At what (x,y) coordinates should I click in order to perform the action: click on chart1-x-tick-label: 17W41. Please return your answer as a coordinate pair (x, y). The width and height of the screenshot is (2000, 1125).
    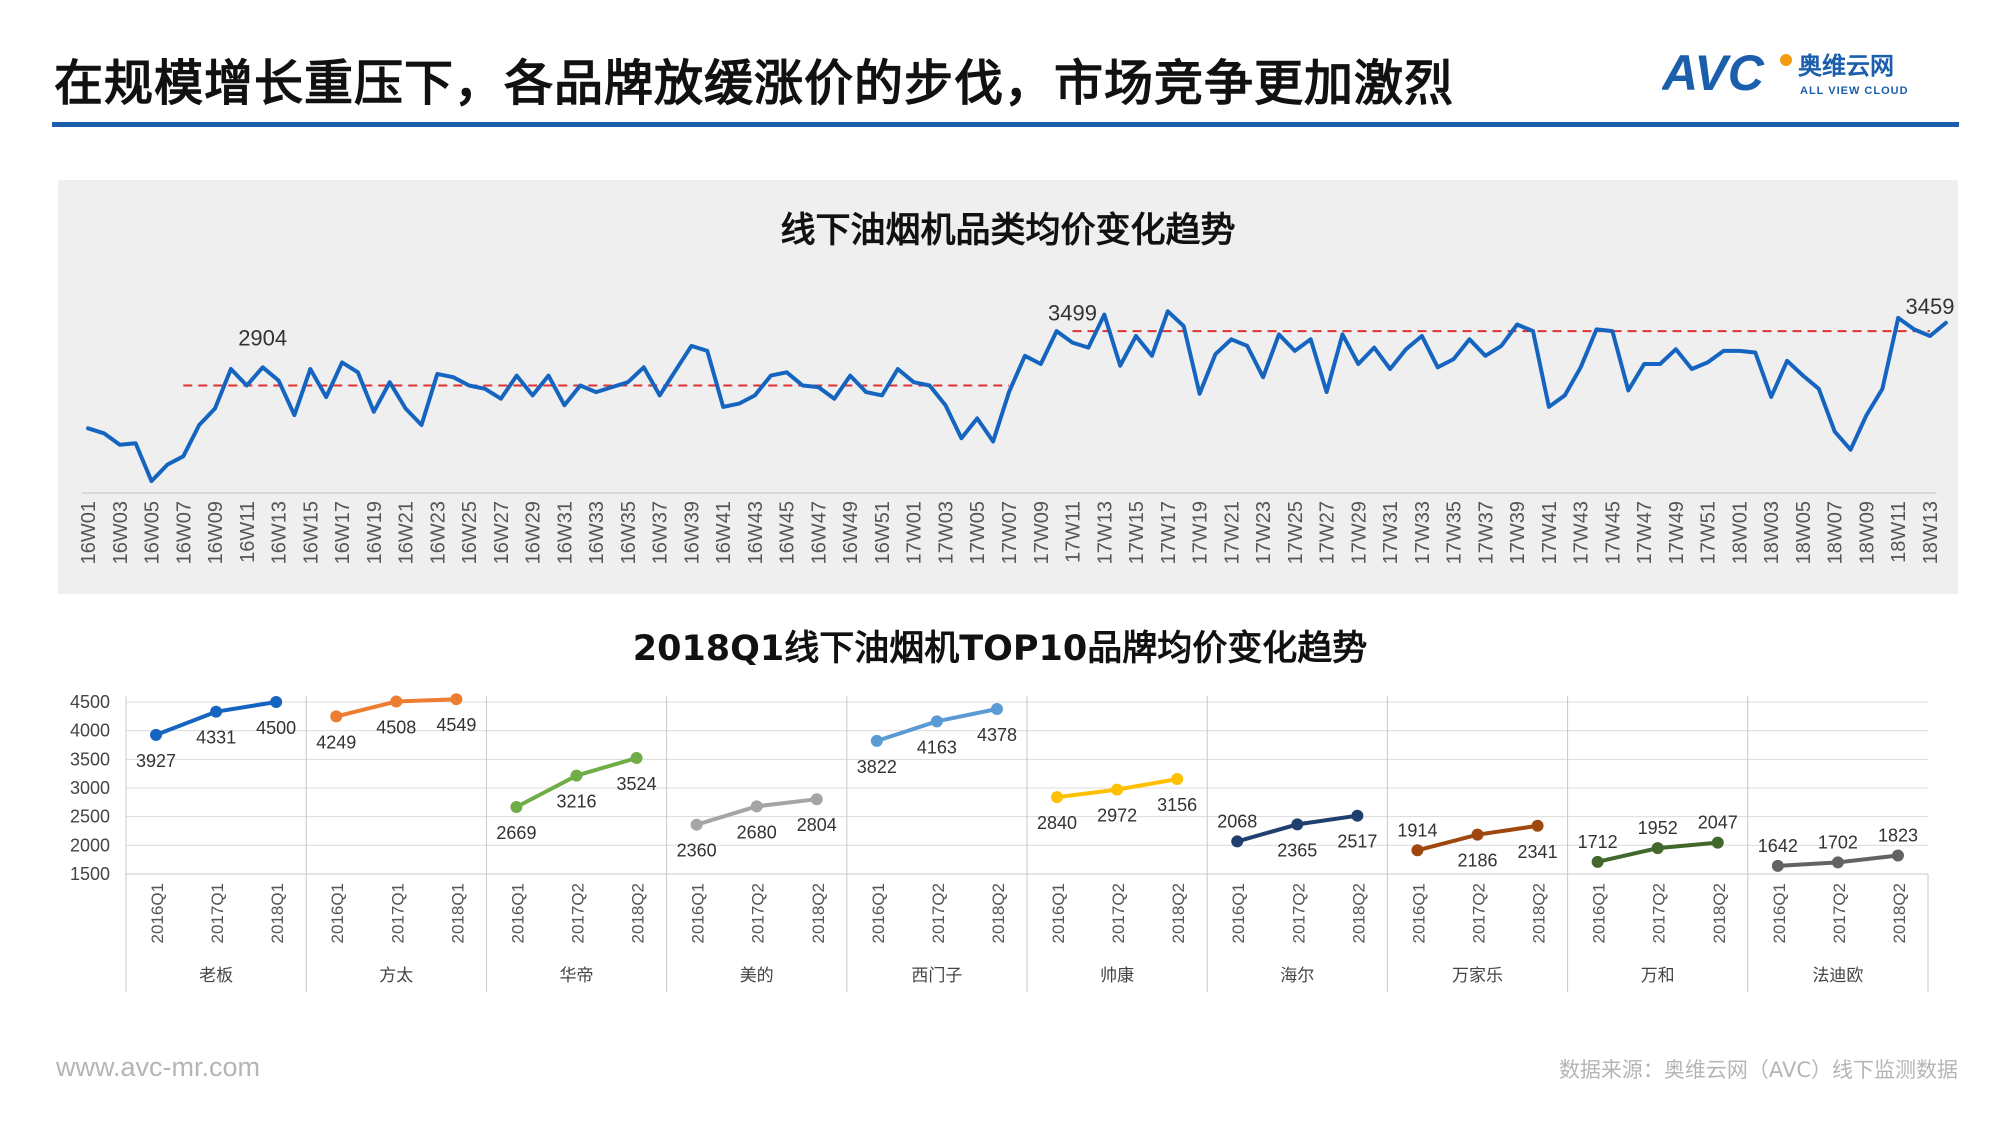
    Looking at the image, I should click on (1550, 532).